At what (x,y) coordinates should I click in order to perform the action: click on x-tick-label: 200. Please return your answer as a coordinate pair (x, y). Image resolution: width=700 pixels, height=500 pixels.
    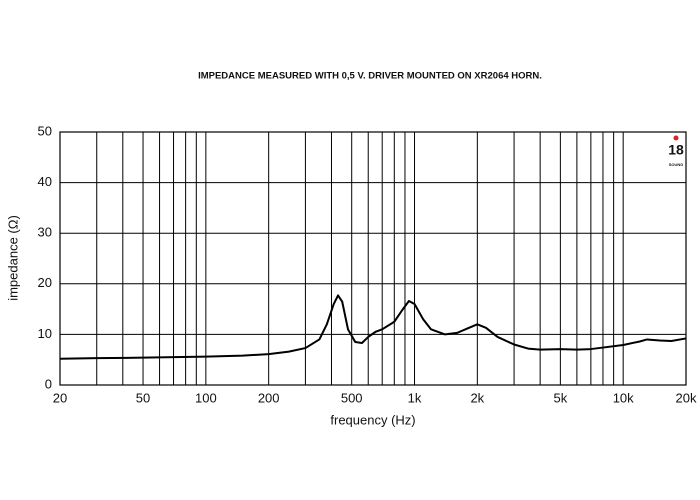
    Looking at the image, I should click on (269, 397).